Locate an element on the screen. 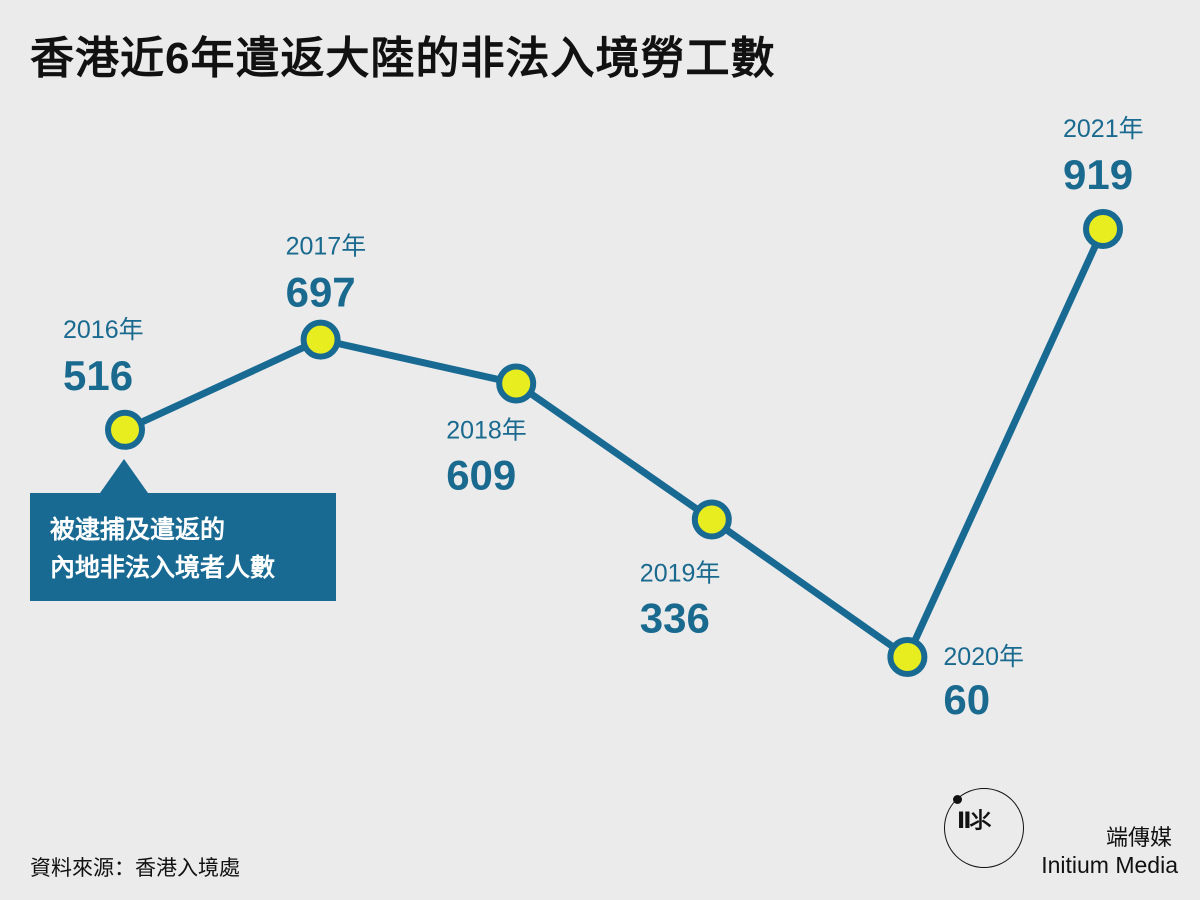 The height and width of the screenshot is (900, 1200). value-label-5: 919 is located at coordinates (1098, 174).